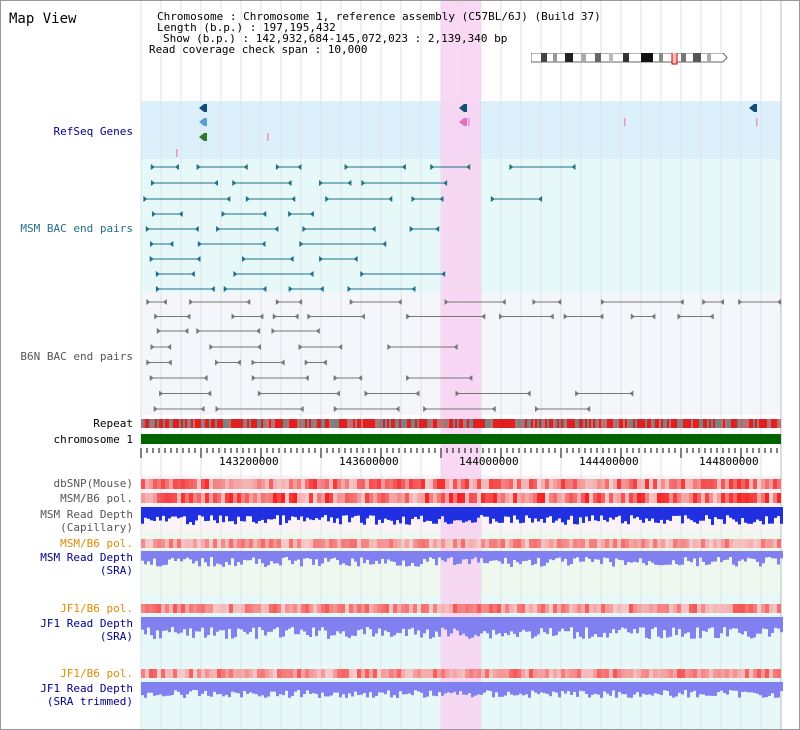 The image size is (800, 730). I want to click on track-label-repeat: Repeat, so click(113, 423).